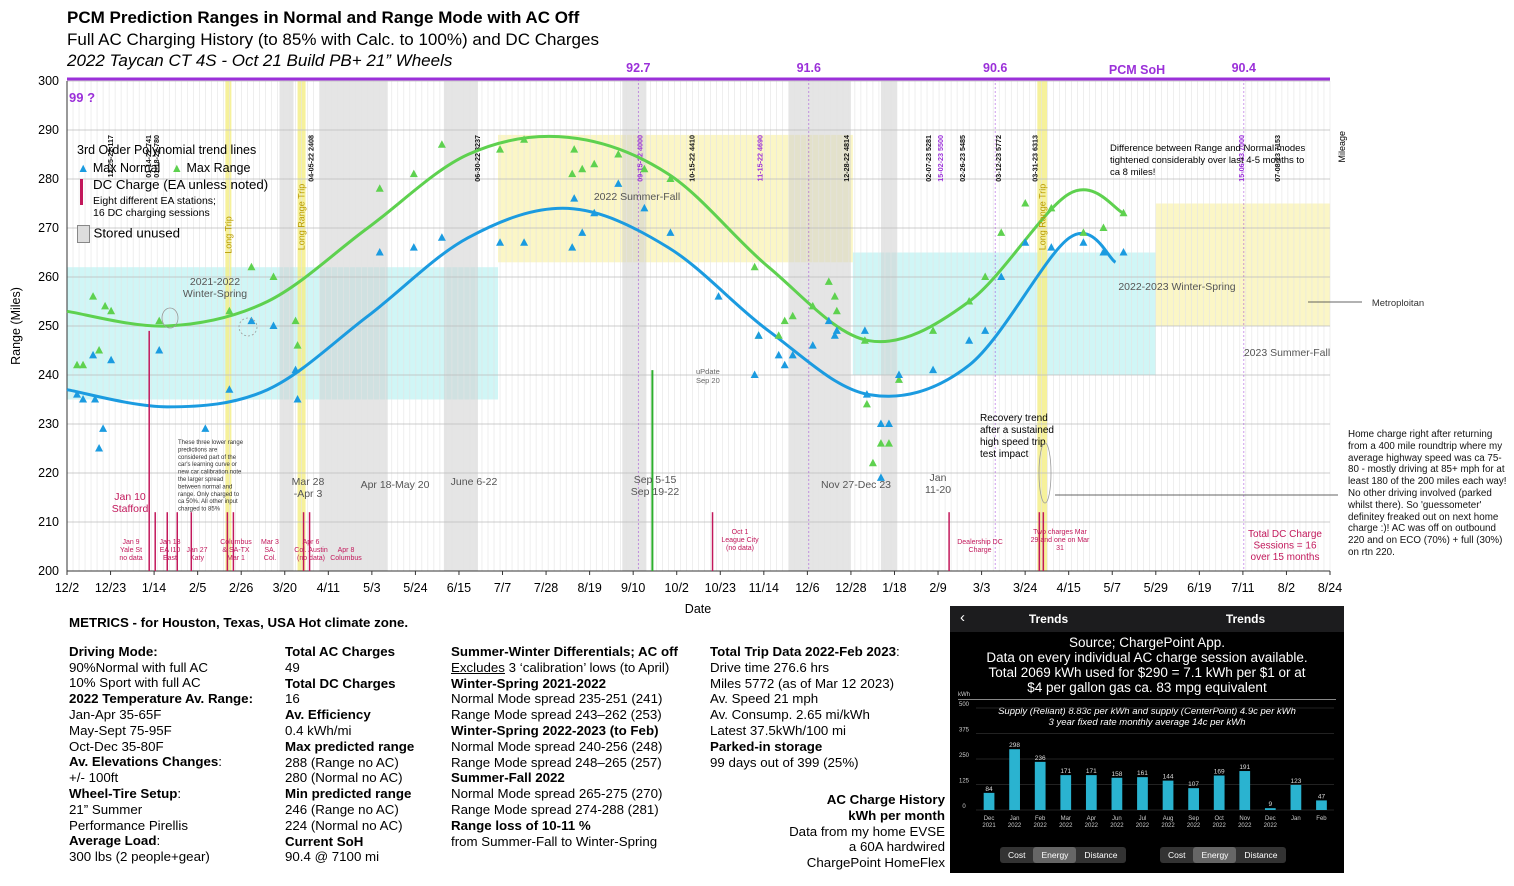 This screenshot has width=1514, height=886. What do you see at coordinates (1041, 822) in the screenshot?
I see `kwh-bar-label: Feb 2022` at bounding box center [1041, 822].